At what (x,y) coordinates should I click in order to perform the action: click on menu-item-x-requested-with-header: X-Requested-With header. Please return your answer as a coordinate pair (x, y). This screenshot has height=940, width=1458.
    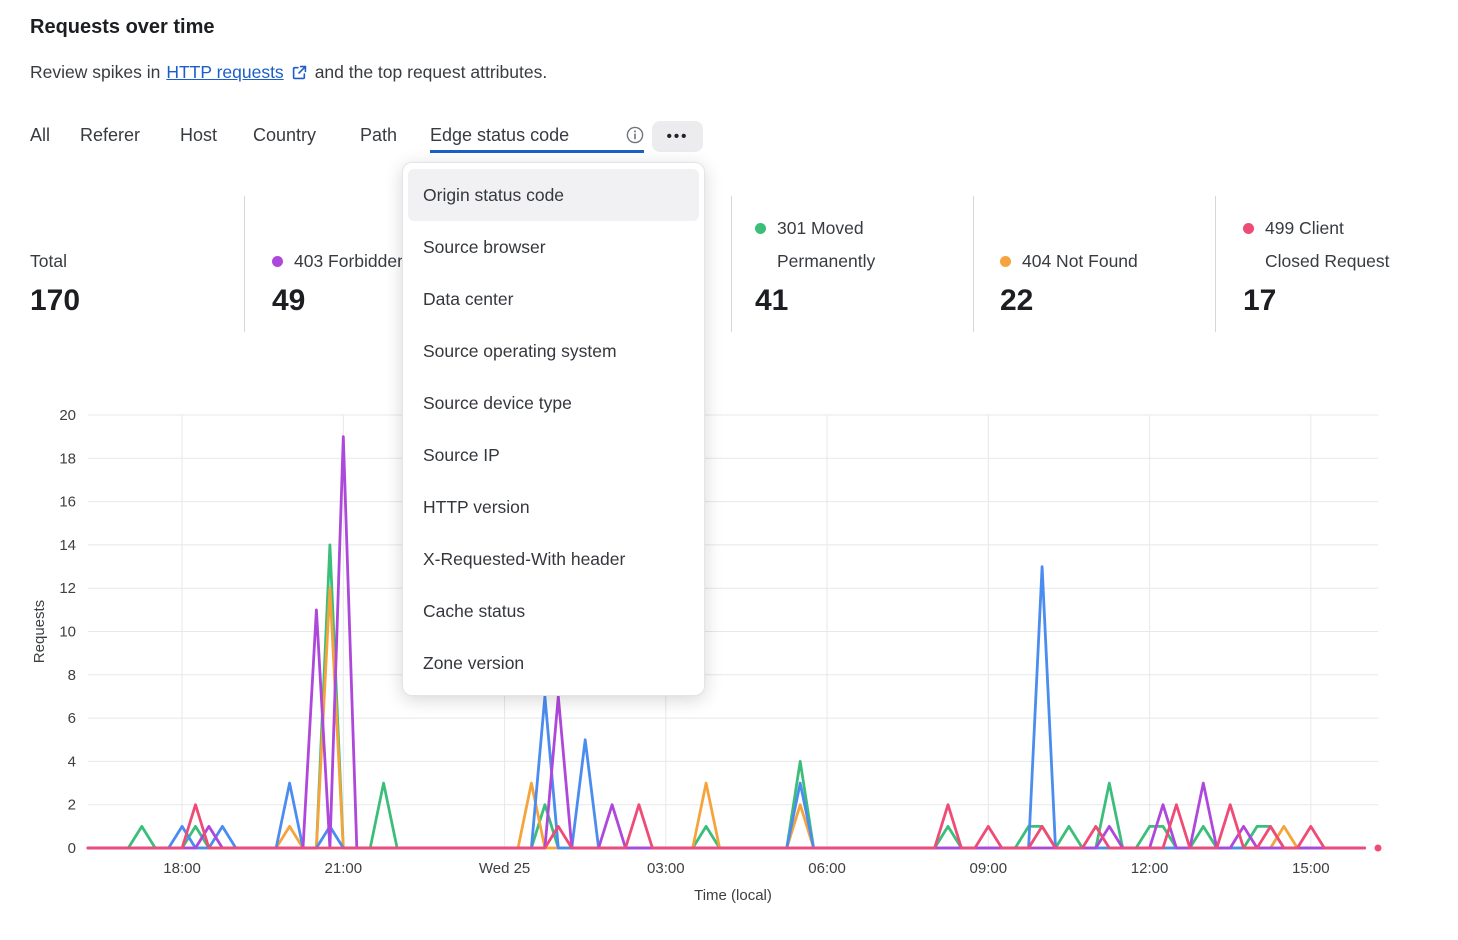
    Looking at the image, I should click on (524, 558).